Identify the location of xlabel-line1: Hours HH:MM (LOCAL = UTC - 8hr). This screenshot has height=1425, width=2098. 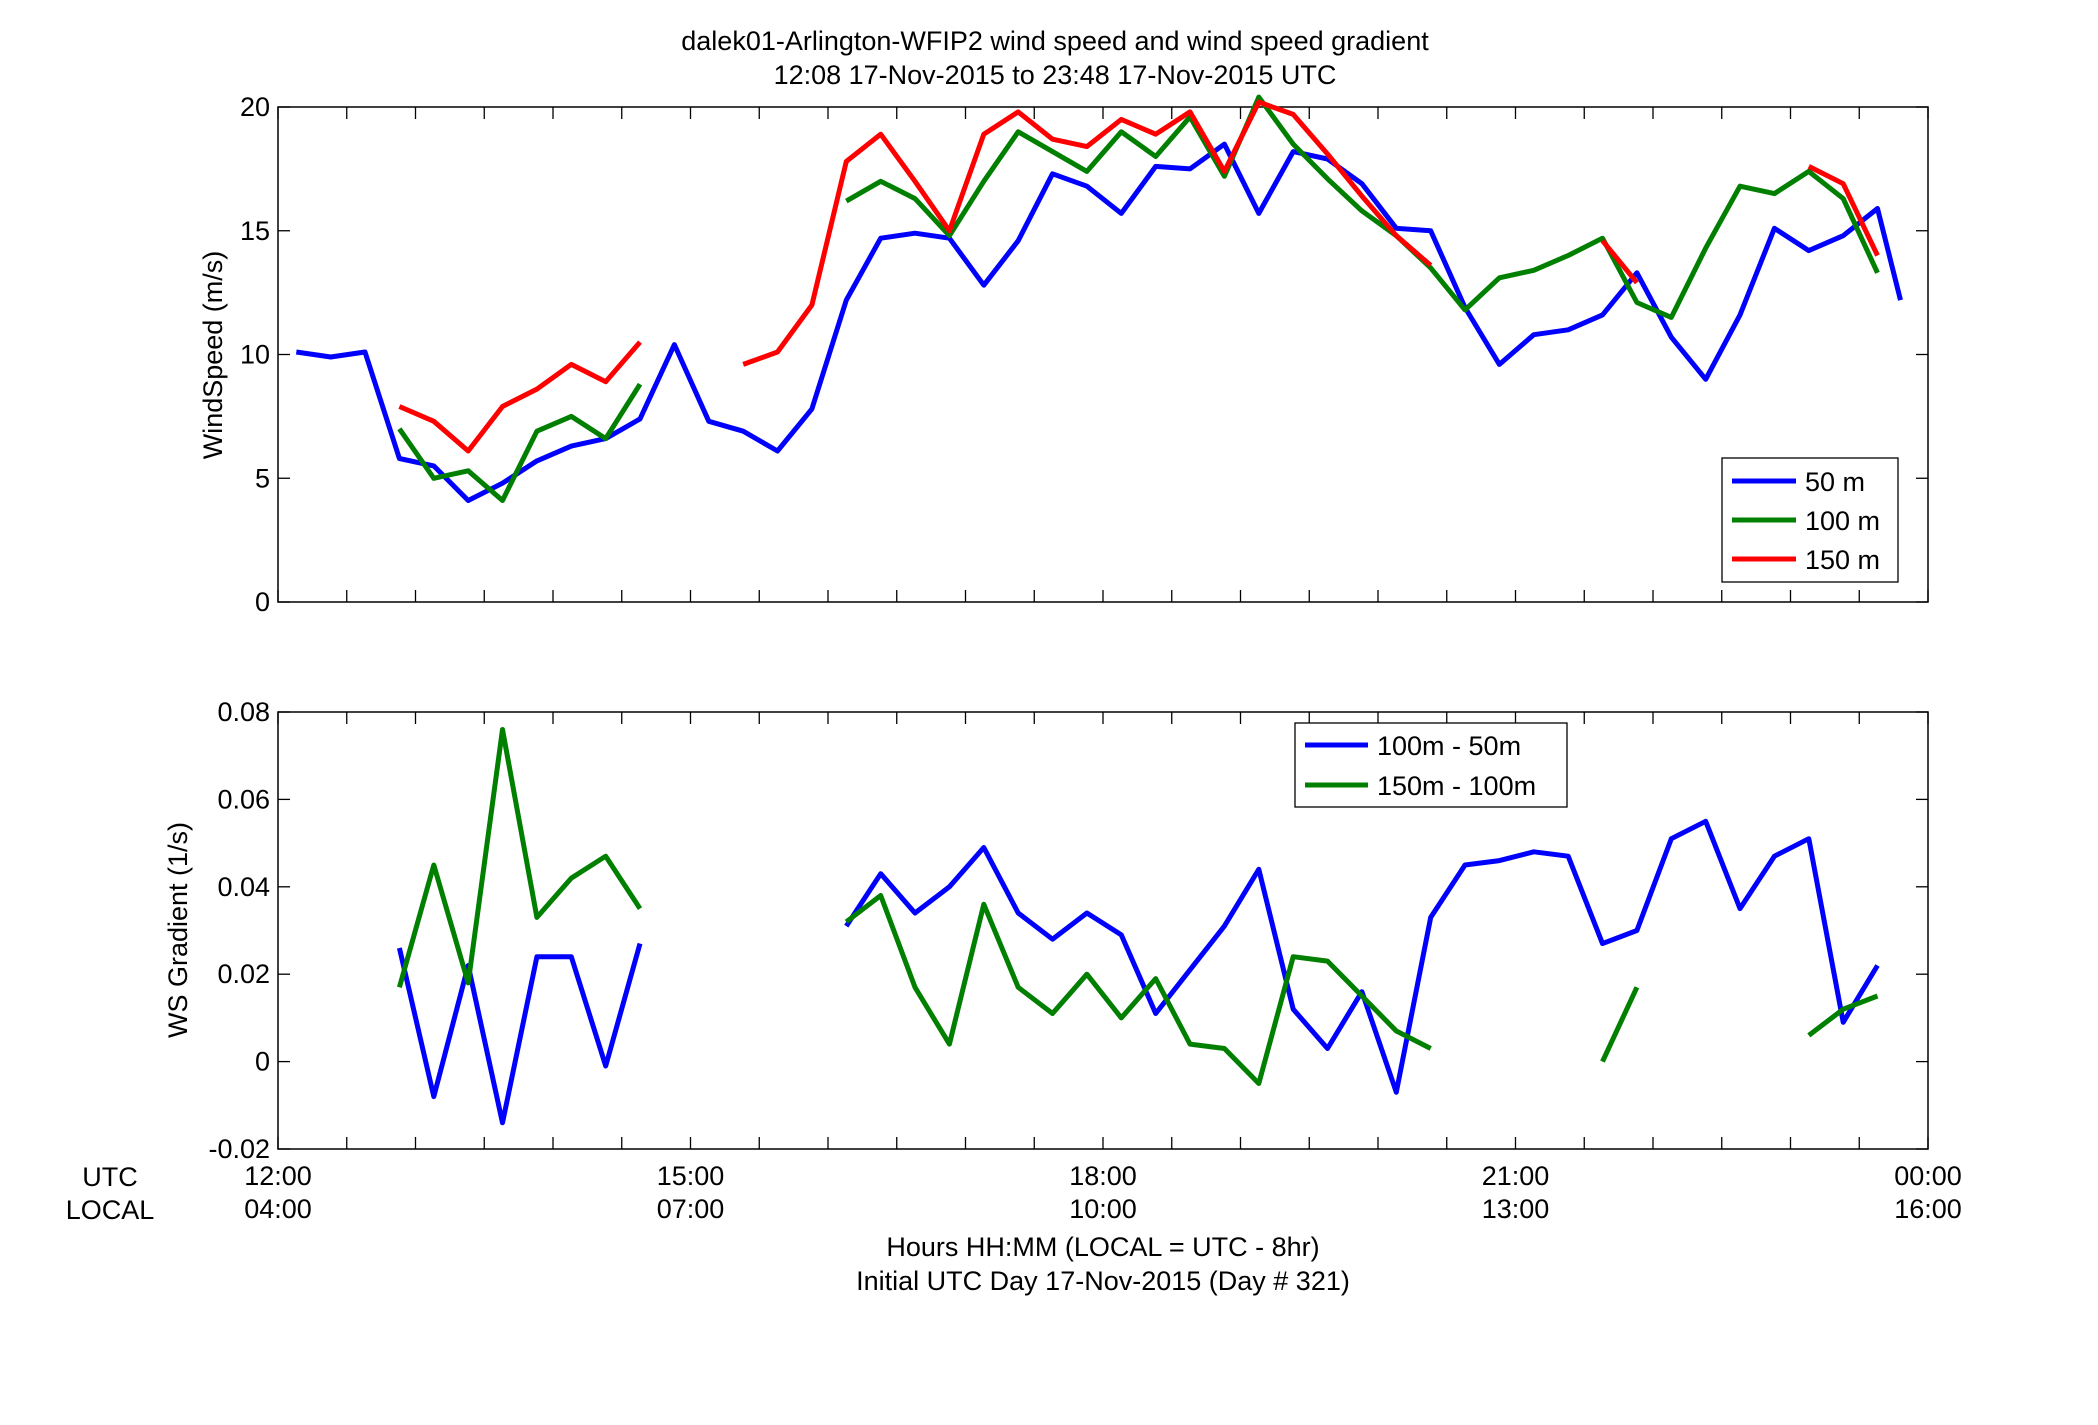
(1102, 1247).